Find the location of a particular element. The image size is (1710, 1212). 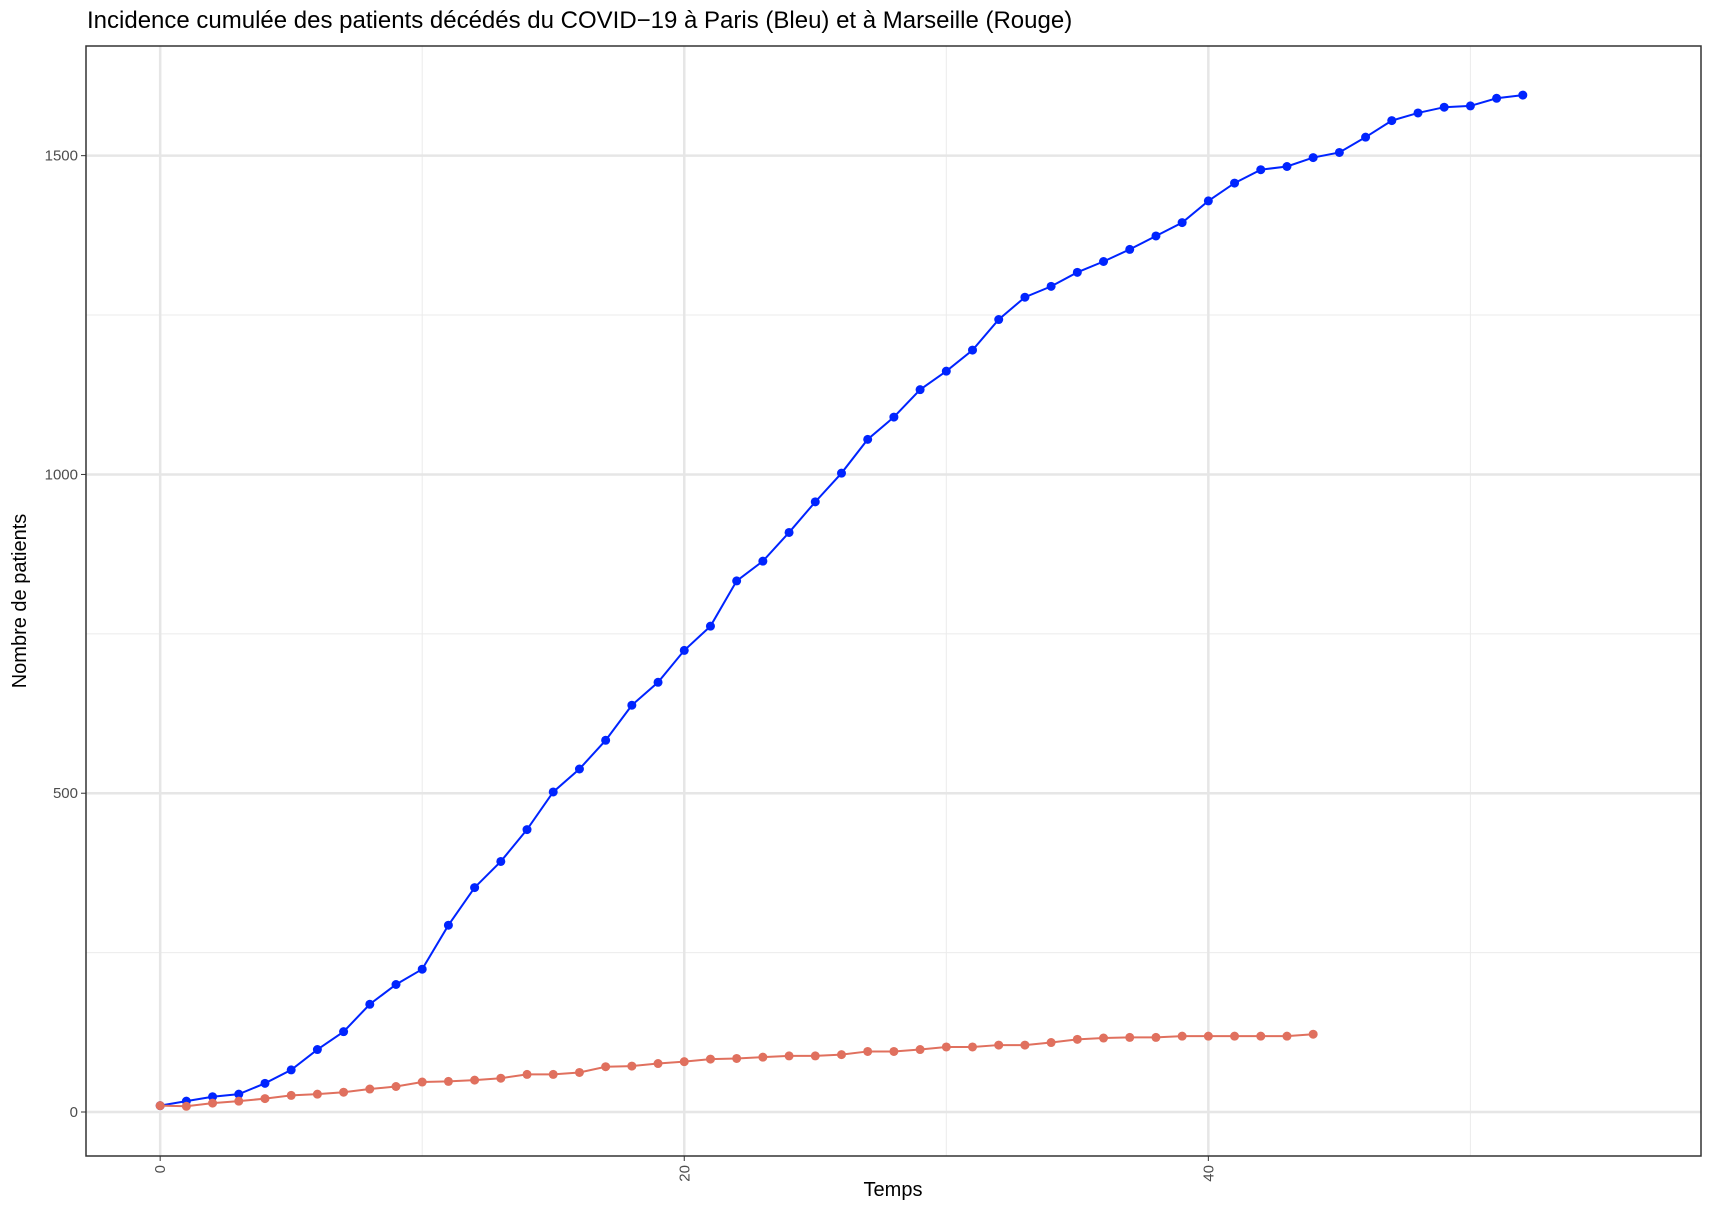

series-line is located at coordinates (737, 1070).